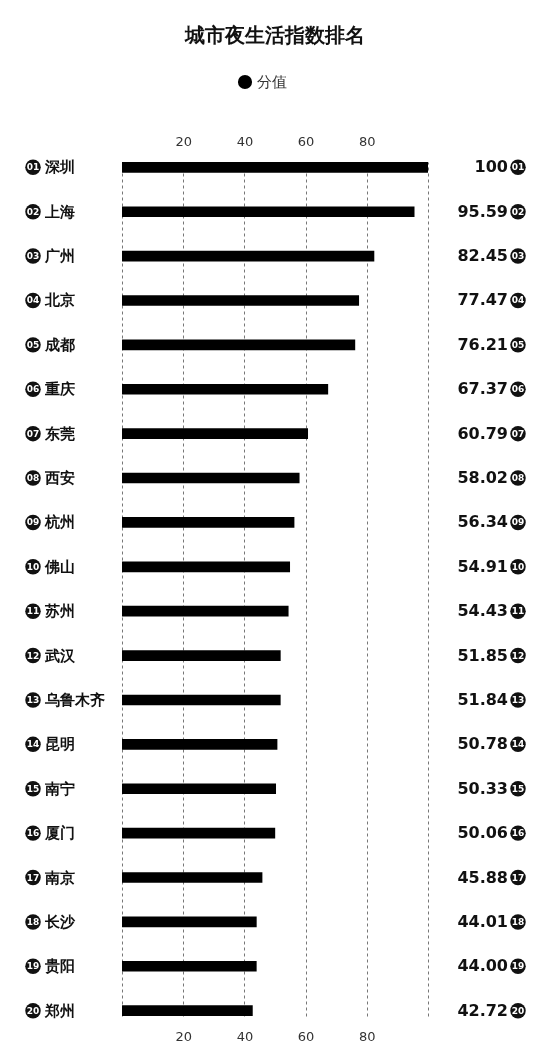 The image size is (550, 1064). What do you see at coordinates (59, 1010) in the screenshot?
I see `y-tick-label: 郑州` at bounding box center [59, 1010].